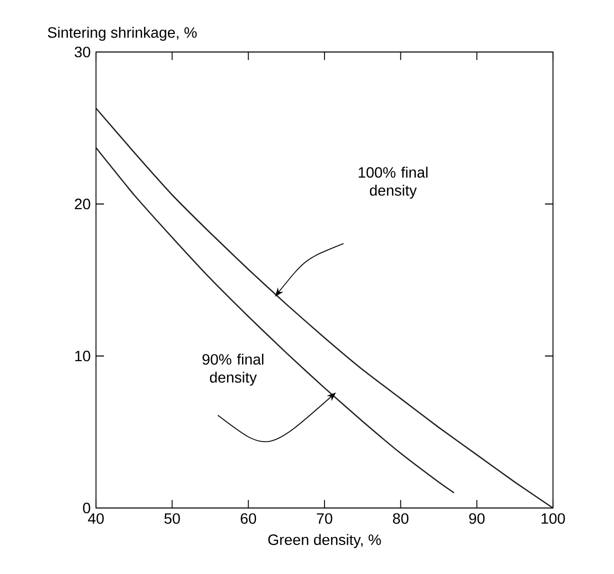  What do you see at coordinates (82, 52) in the screenshot?
I see `y-tick-label: 30` at bounding box center [82, 52].